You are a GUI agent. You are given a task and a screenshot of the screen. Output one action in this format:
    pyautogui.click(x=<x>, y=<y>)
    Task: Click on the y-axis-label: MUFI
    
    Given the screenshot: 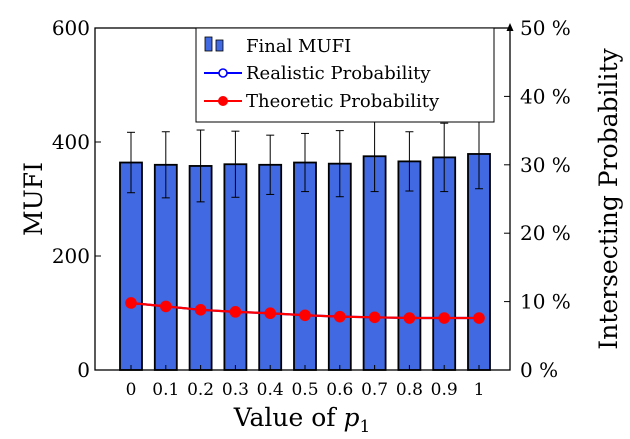 What is the action you would take?
    pyautogui.click(x=33, y=199)
    